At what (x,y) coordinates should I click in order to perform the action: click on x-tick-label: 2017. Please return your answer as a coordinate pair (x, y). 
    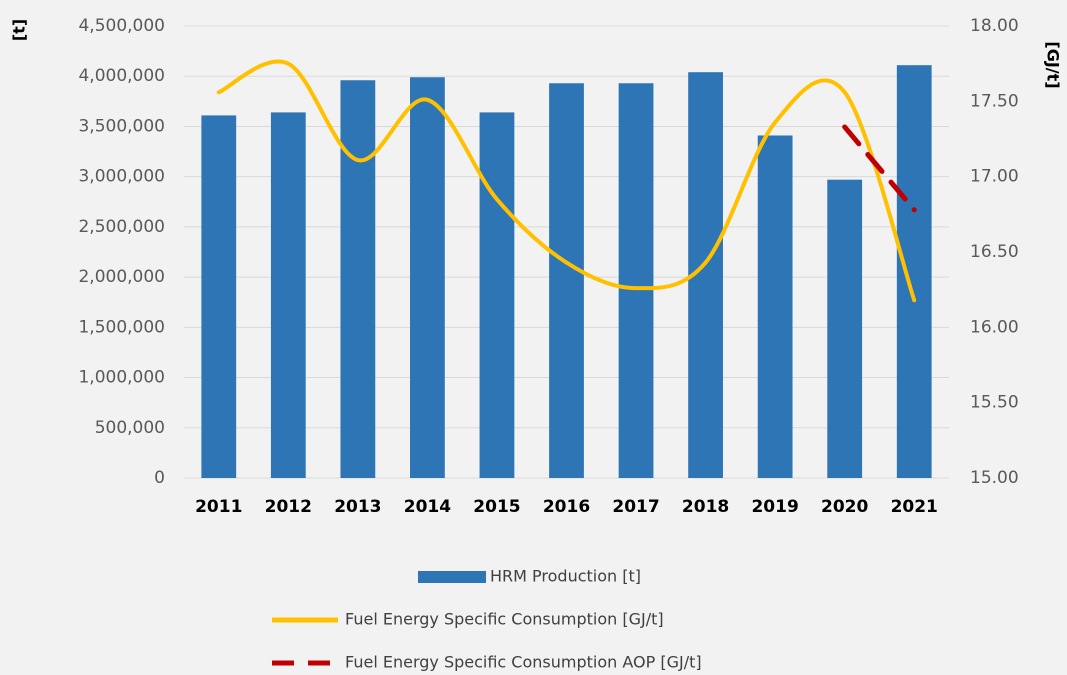
    Looking at the image, I should click on (635, 507).